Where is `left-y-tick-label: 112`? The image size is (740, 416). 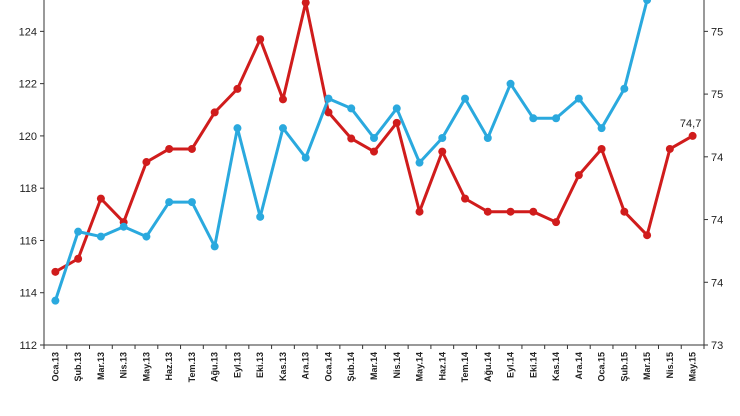
left-y-tick-label: 112 is located at coordinates (28, 346).